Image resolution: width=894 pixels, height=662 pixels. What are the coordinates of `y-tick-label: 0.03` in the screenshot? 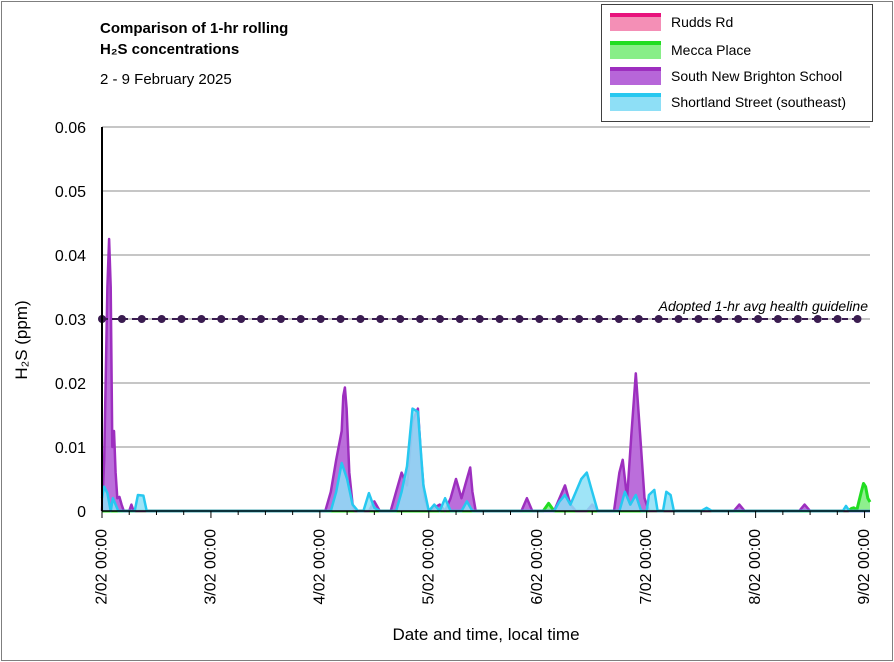 It's located at (70, 320).